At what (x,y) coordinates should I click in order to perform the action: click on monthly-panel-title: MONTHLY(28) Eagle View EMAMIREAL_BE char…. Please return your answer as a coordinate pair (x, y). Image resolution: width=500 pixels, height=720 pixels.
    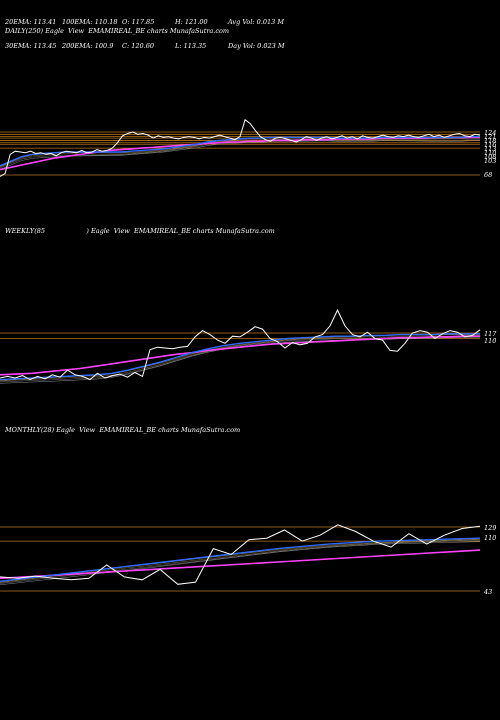
    Looking at the image, I should click on (123, 430).